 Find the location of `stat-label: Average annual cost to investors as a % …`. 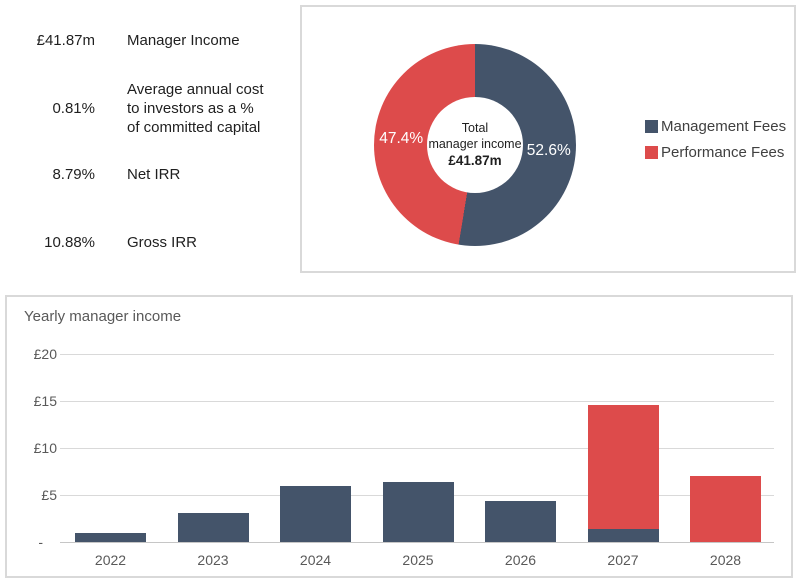

stat-label: Average annual cost to investors as a % … is located at coordinates (195, 108).